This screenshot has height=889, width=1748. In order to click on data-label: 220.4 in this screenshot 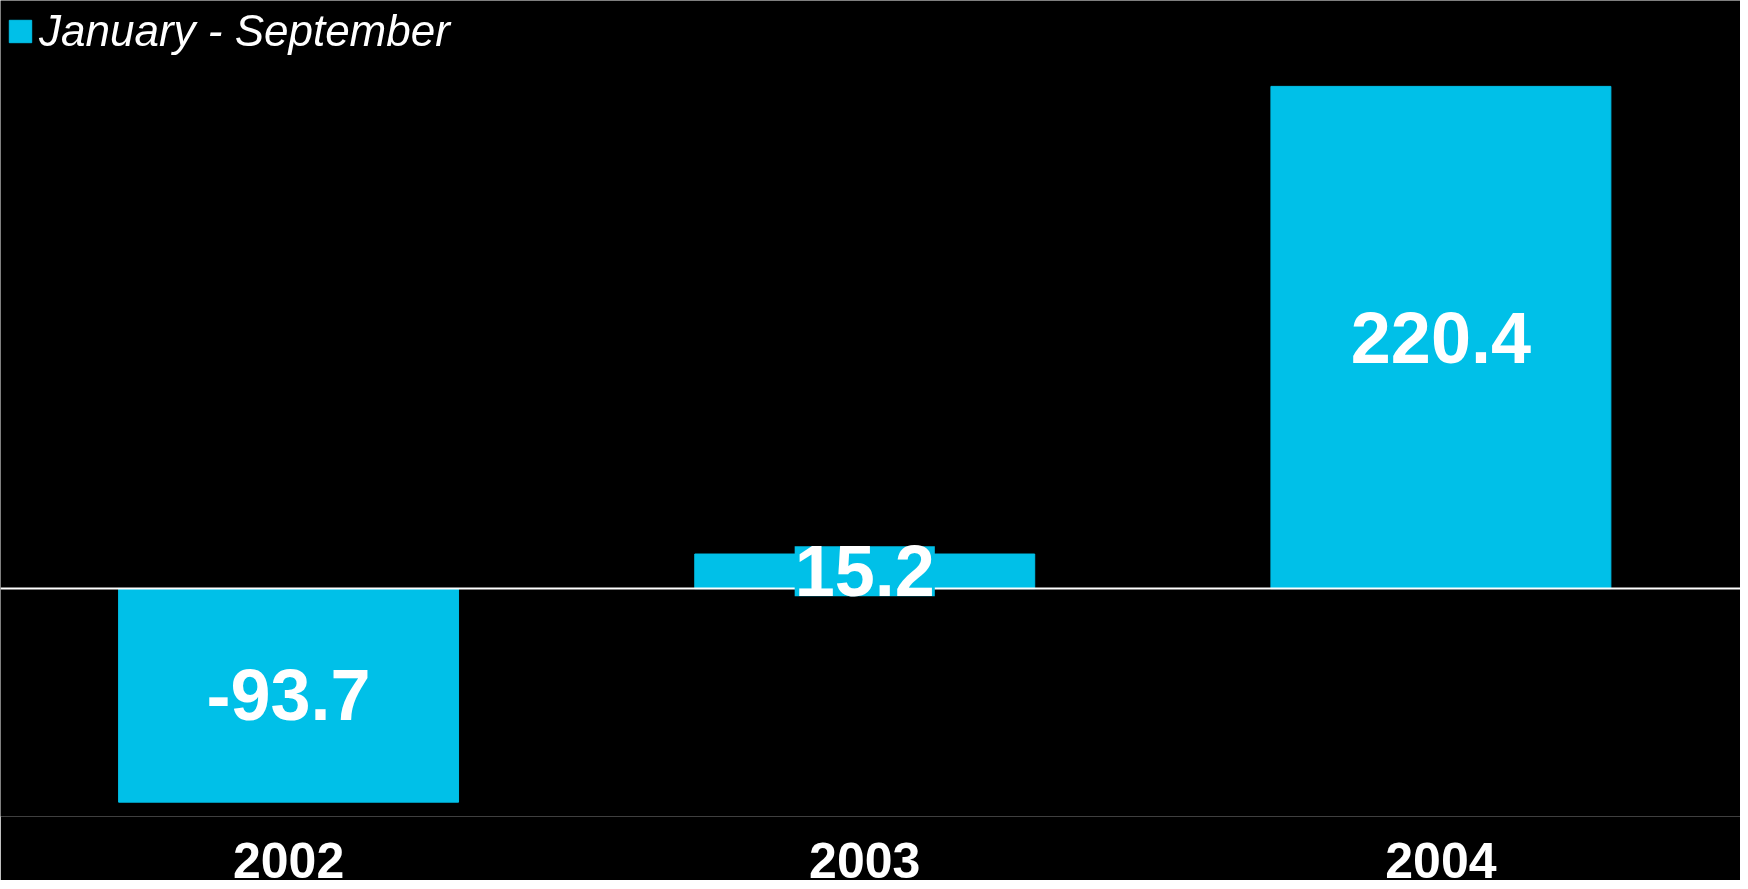, I will do `click(1440, 337)`.